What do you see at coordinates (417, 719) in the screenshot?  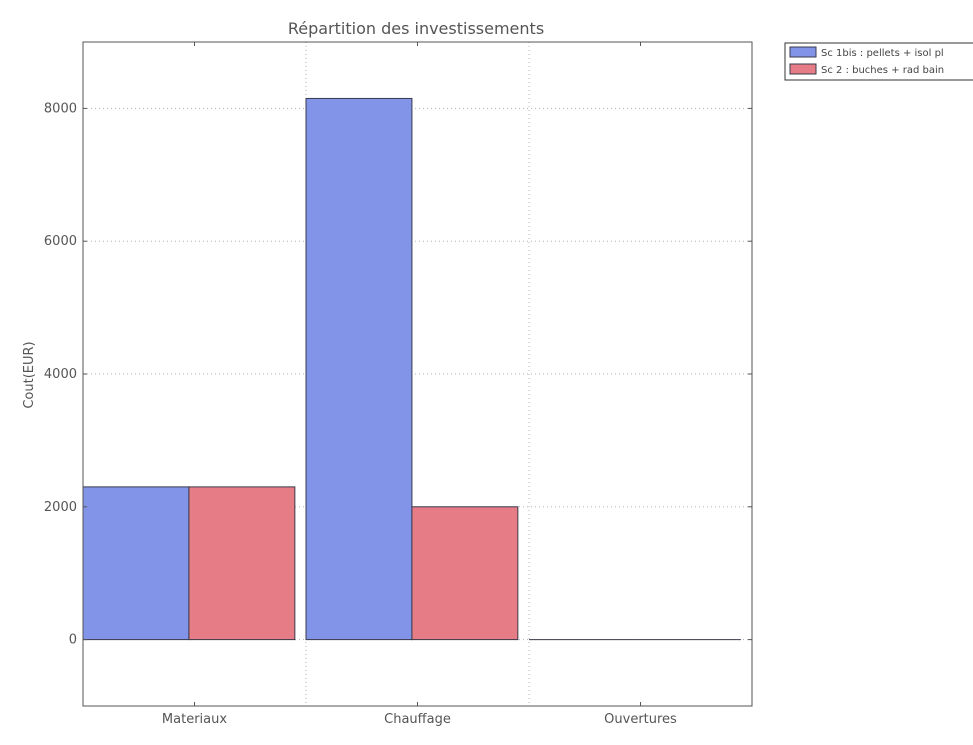 I see `x-tick-label: Chauffage` at bounding box center [417, 719].